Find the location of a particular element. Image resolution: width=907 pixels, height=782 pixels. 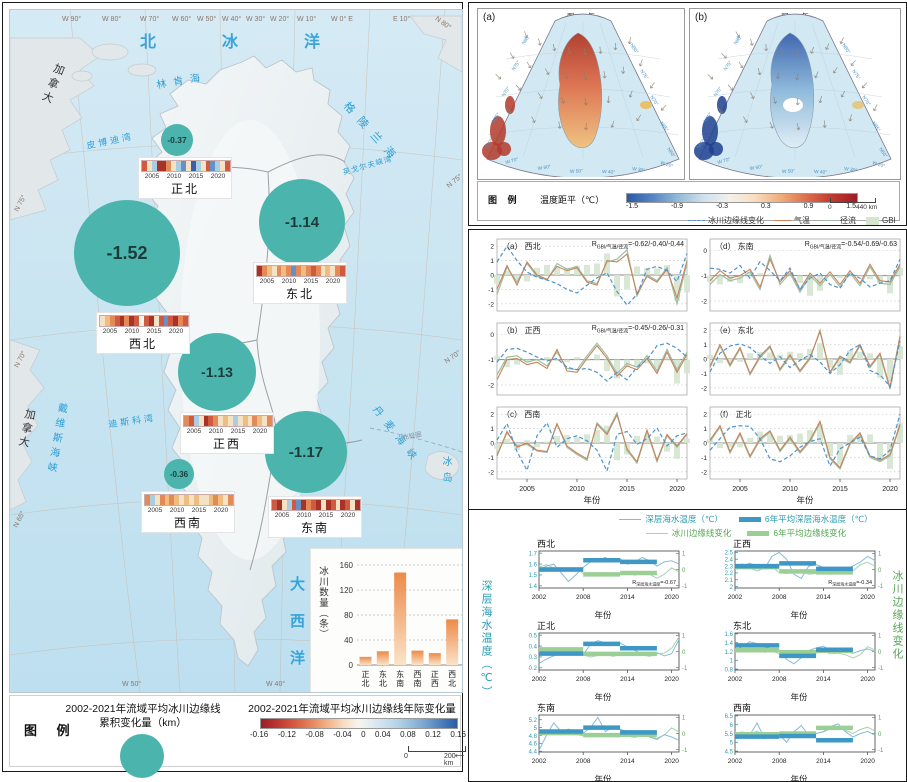

gbi-legend-ticks: -1.5 -0.9 -0.3 0.3 0.9 1.5 is located at coordinates (741, 206).